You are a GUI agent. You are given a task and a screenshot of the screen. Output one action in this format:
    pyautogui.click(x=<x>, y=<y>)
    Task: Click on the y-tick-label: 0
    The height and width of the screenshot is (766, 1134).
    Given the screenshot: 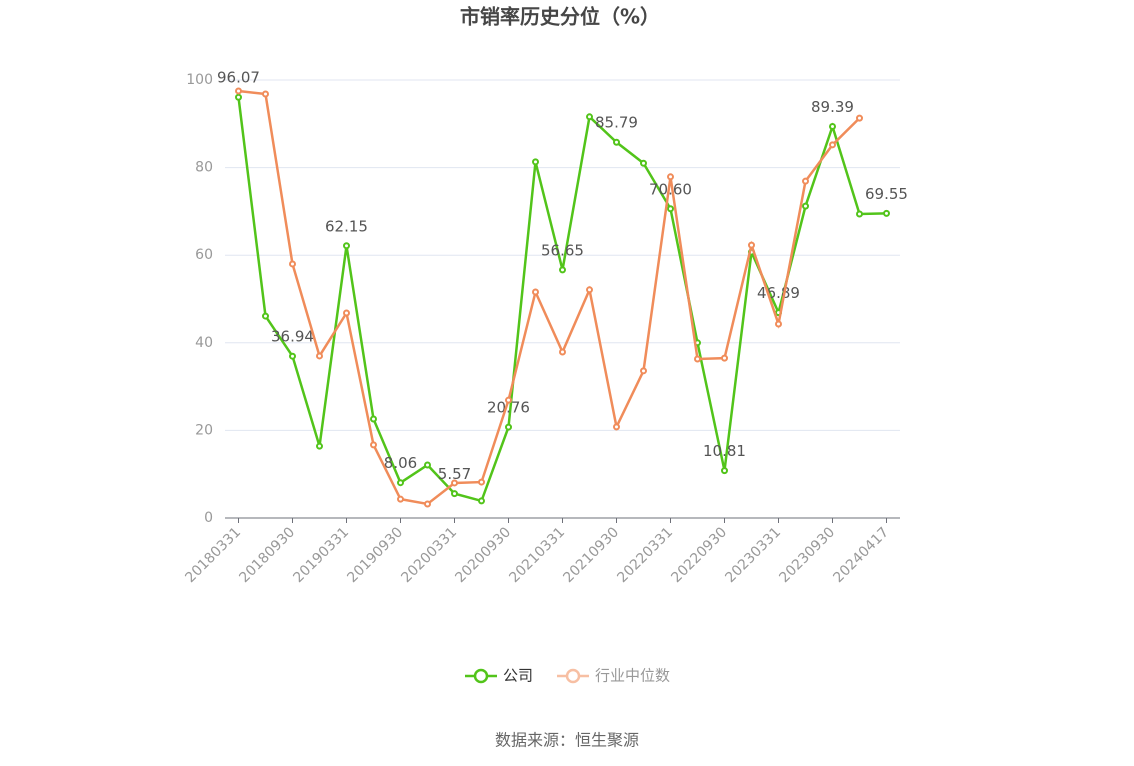 What is the action you would take?
    pyautogui.click(x=208, y=518)
    